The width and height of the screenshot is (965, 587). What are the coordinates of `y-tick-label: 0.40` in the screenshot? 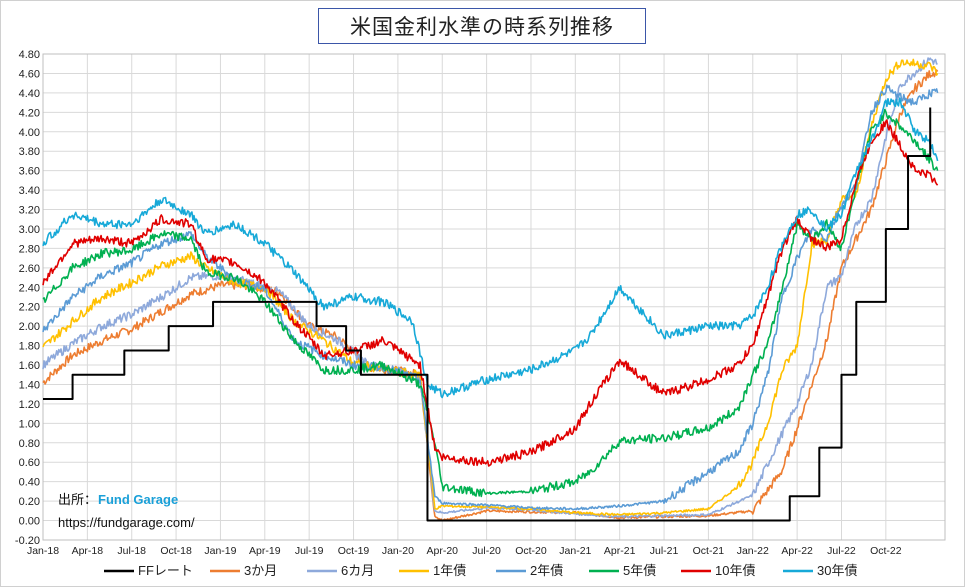 It's located at (29, 483).